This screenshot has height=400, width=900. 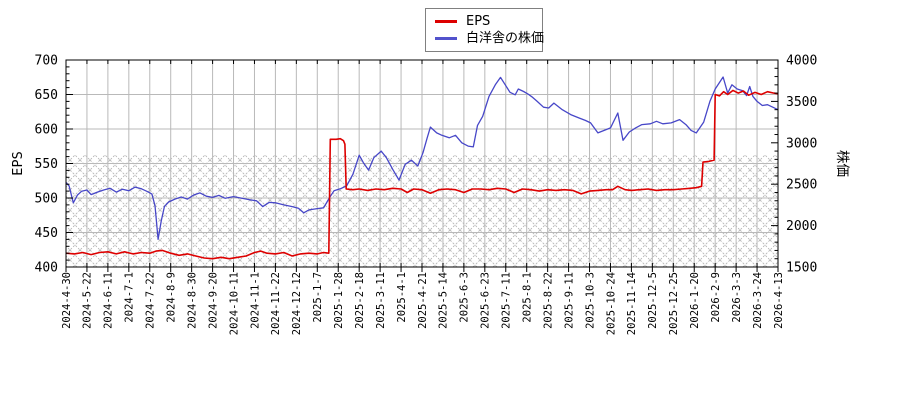 I want to click on left-axis-tick-label: 400, so click(x=46, y=268).